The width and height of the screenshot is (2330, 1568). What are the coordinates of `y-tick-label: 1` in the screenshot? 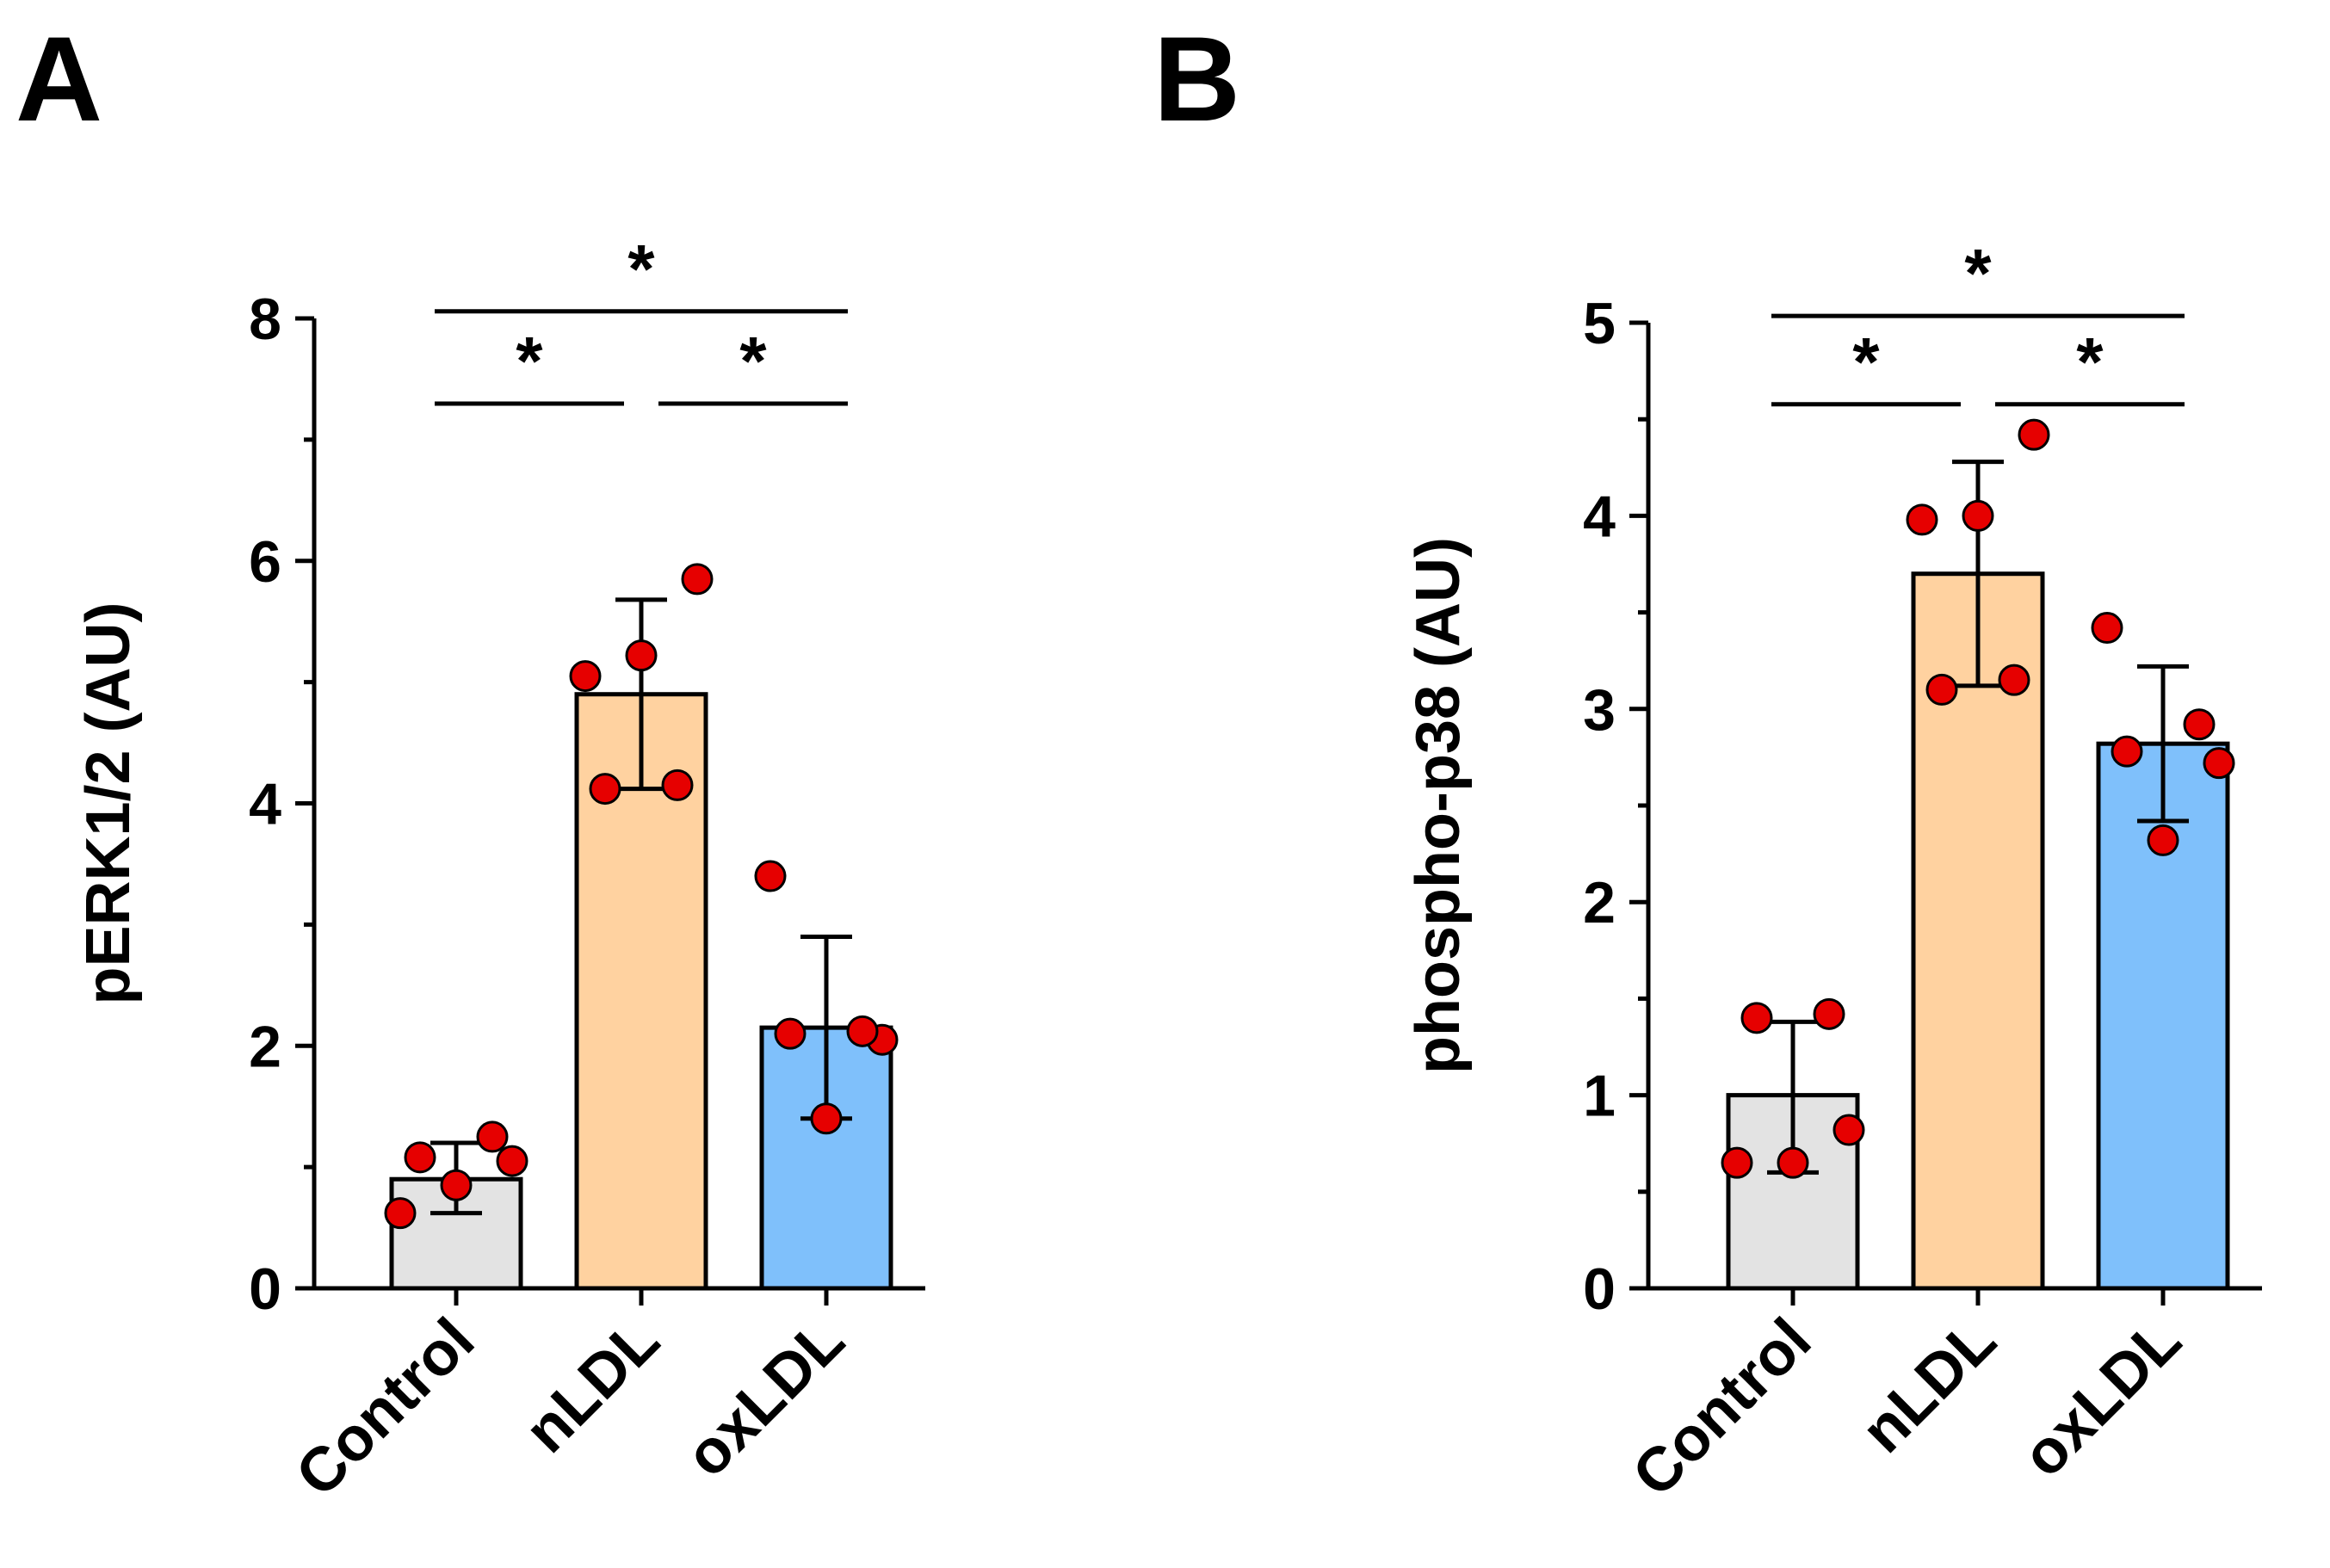 It's located at (1599, 1097).